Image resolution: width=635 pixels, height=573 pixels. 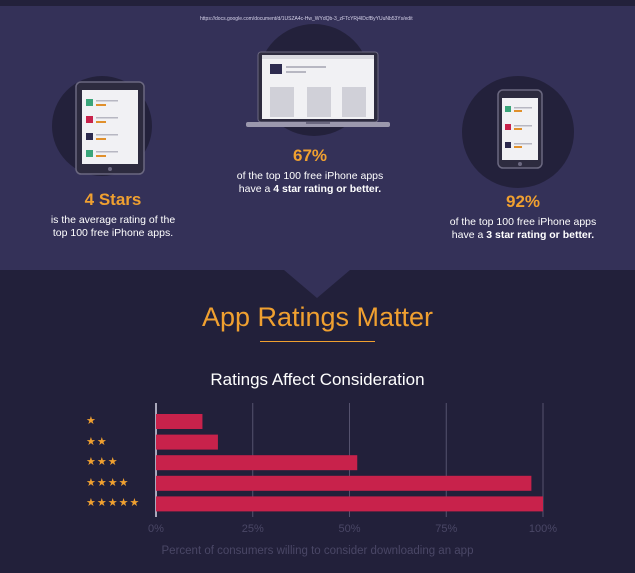 I want to click on x-tick-label: 25%, so click(x=252, y=529).